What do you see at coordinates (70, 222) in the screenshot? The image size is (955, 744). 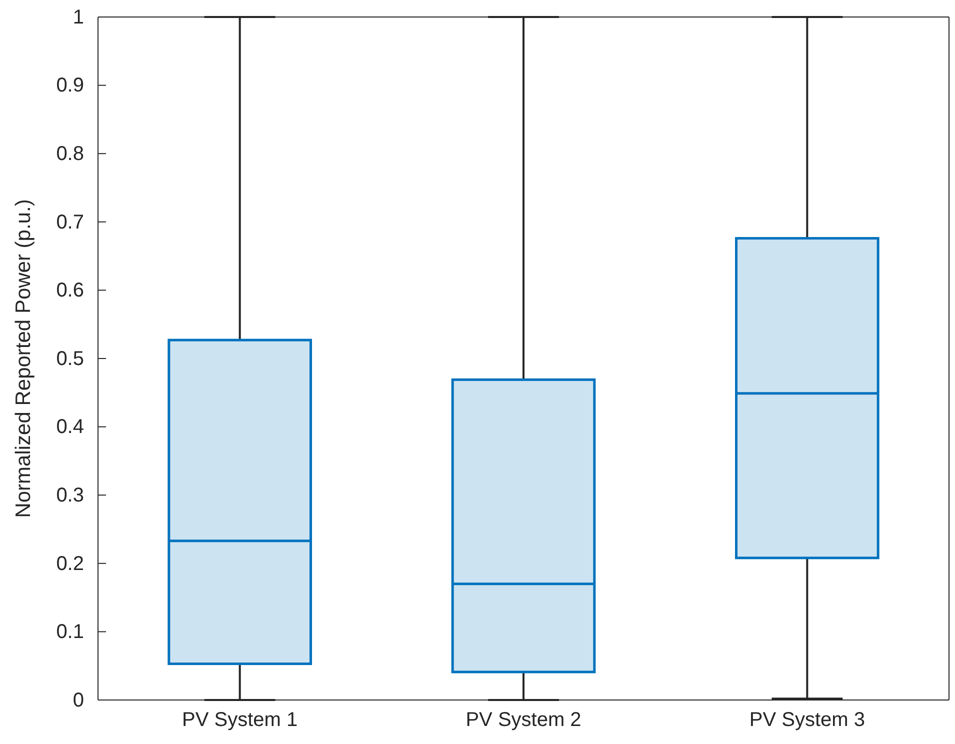 I see `y-tick-label: 0.7` at bounding box center [70, 222].